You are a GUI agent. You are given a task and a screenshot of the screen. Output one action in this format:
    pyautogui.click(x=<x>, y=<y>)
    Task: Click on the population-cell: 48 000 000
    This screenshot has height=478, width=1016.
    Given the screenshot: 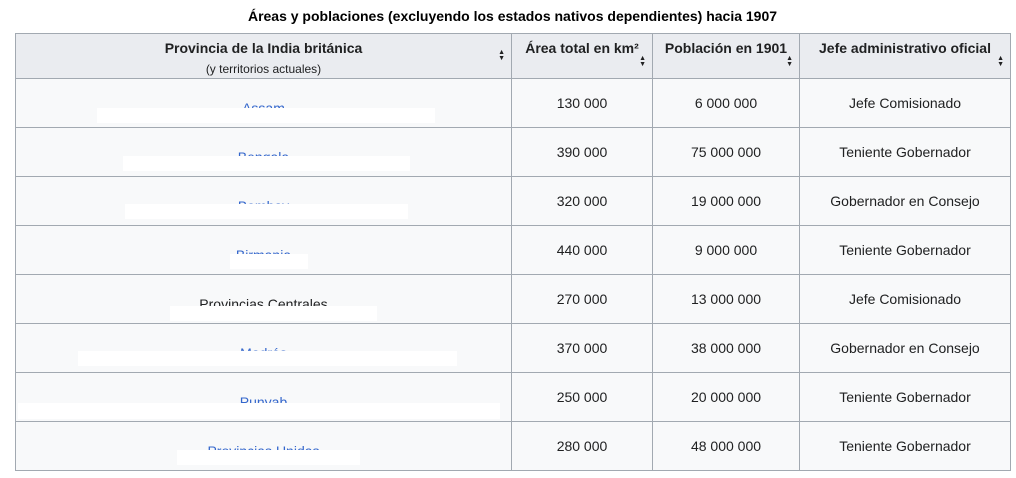 What is the action you would take?
    pyautogui.click(x=726, y=446)
    